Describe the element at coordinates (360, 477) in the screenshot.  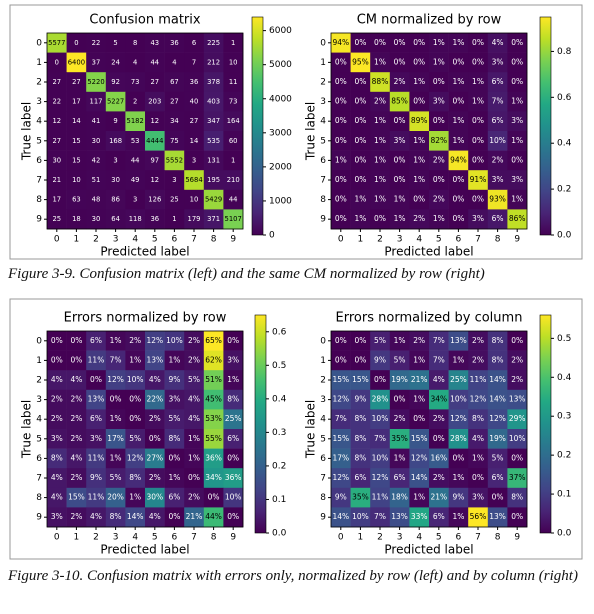
I see `cell-label: 6%` at that location.